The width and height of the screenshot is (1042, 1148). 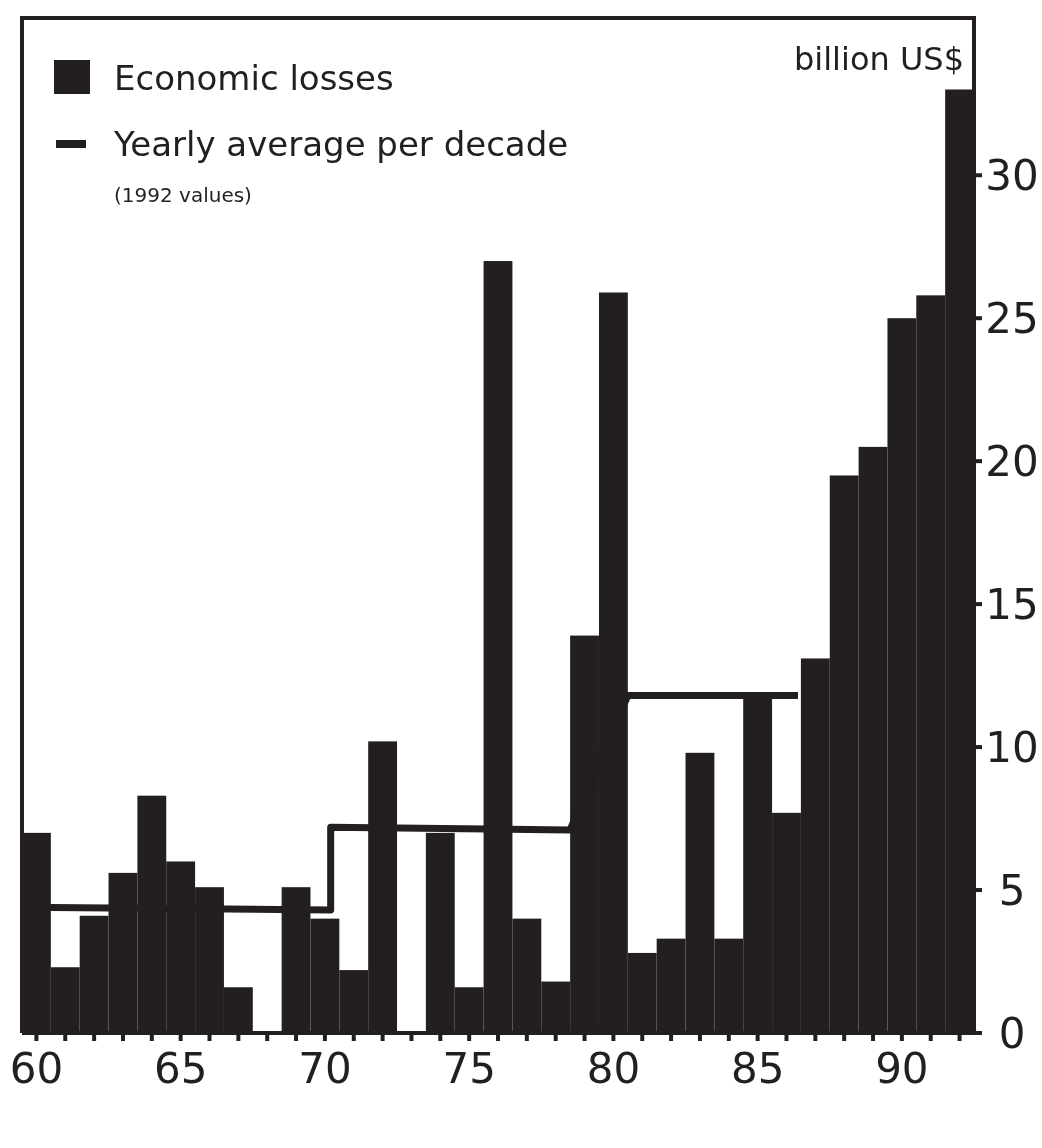 What do you see at coordinates (325, 1068) in the screenshot?
I see `x-tick-label: 70` at bounding box center [325, 1068].